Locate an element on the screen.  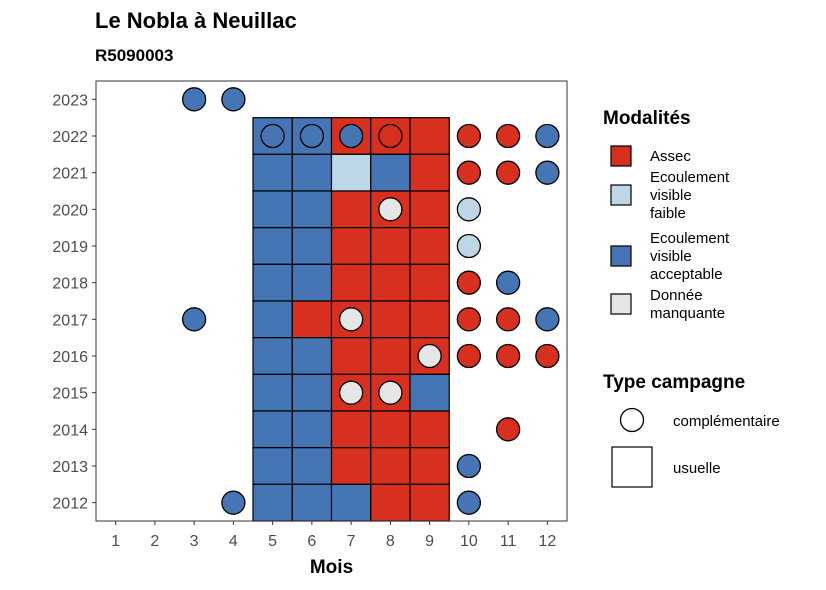
legend-label-line: Ecoulement is located at coordinates (690, 238).